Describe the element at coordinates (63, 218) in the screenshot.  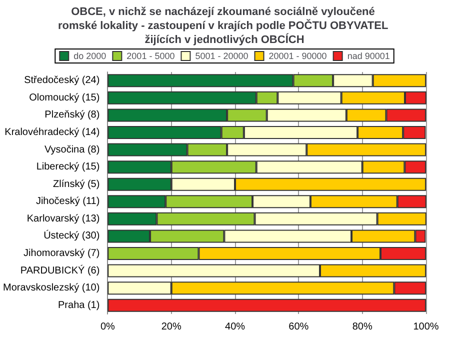
I see `y-tick-label: Karlovarský (13)` at that location.